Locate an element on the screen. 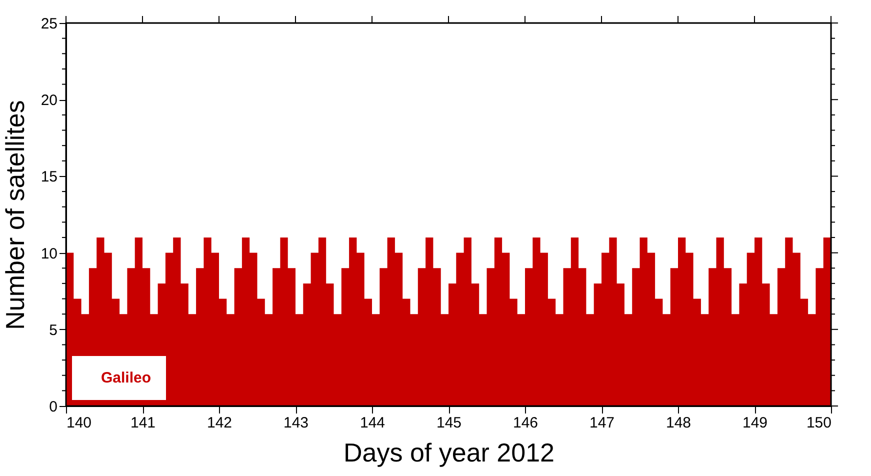 Image resolution: width=871 pixels, height=476 pixels. y-tick-label: 20 is located at coordinates (49, 101).